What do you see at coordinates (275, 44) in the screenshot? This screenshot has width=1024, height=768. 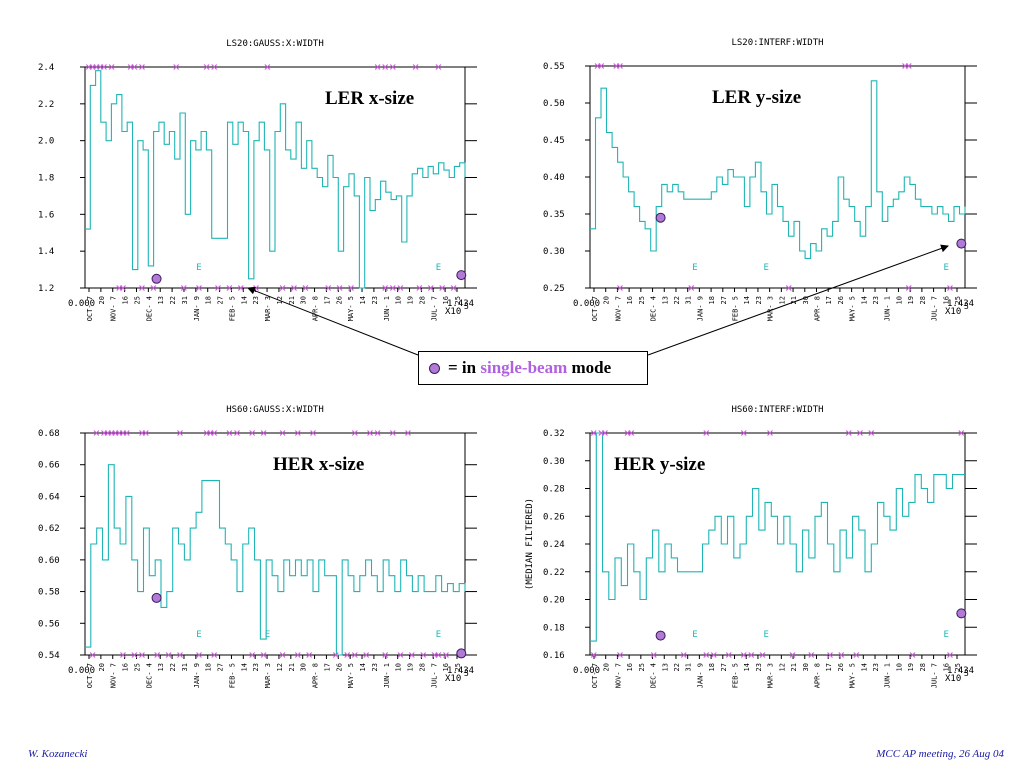 I see `chart-title: LS20:GAUSS:X:WIDTH` at bounding box center [275, 44].